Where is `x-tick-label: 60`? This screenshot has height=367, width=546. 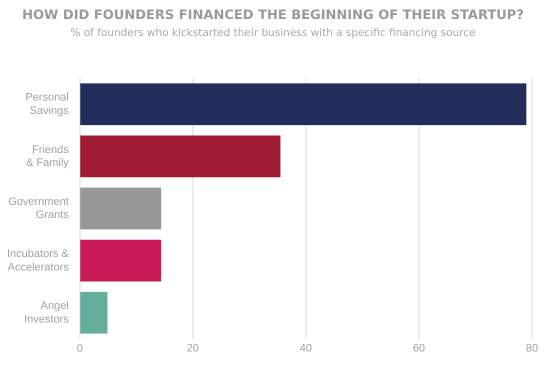
x-tick-label: 60 is located at coordinates (419, 348).